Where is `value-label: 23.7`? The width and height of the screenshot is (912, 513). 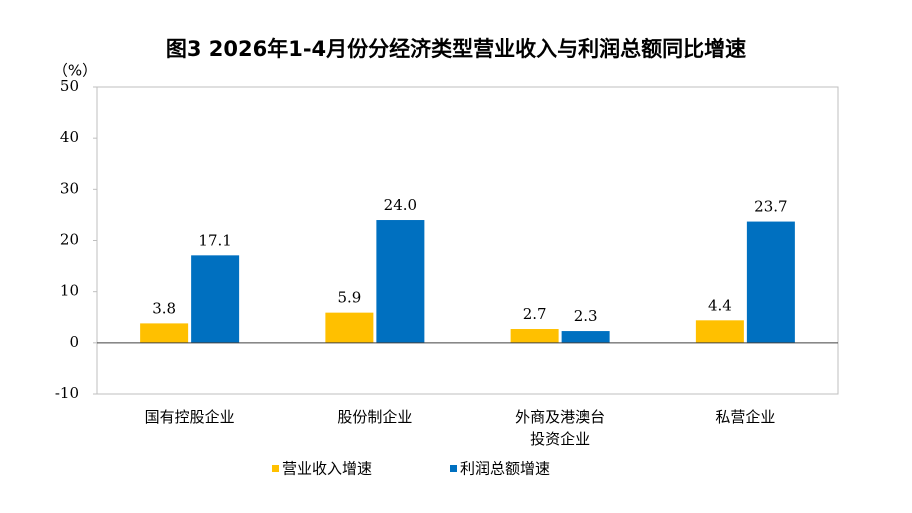 value-label: 23.7 is located at coordinates (770, 207).